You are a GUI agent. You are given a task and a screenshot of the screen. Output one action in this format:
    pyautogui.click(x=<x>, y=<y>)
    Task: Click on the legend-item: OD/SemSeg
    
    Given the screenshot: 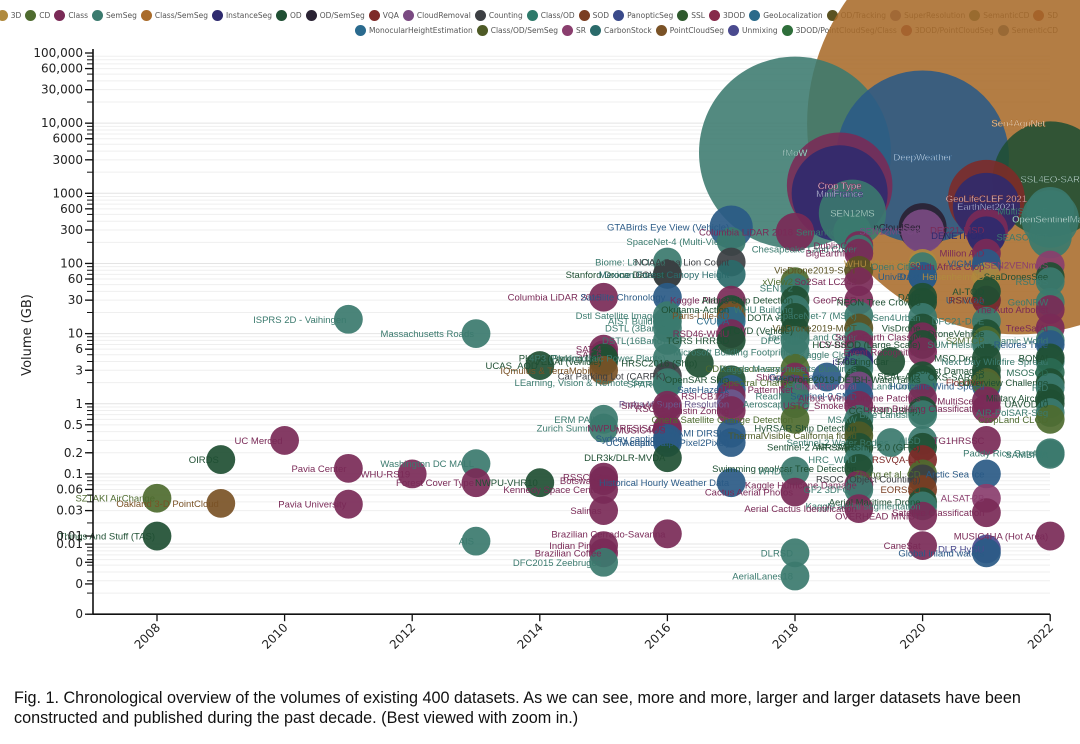 What is the action you would take?
    pyautogui.click(x=335, y=15)
    